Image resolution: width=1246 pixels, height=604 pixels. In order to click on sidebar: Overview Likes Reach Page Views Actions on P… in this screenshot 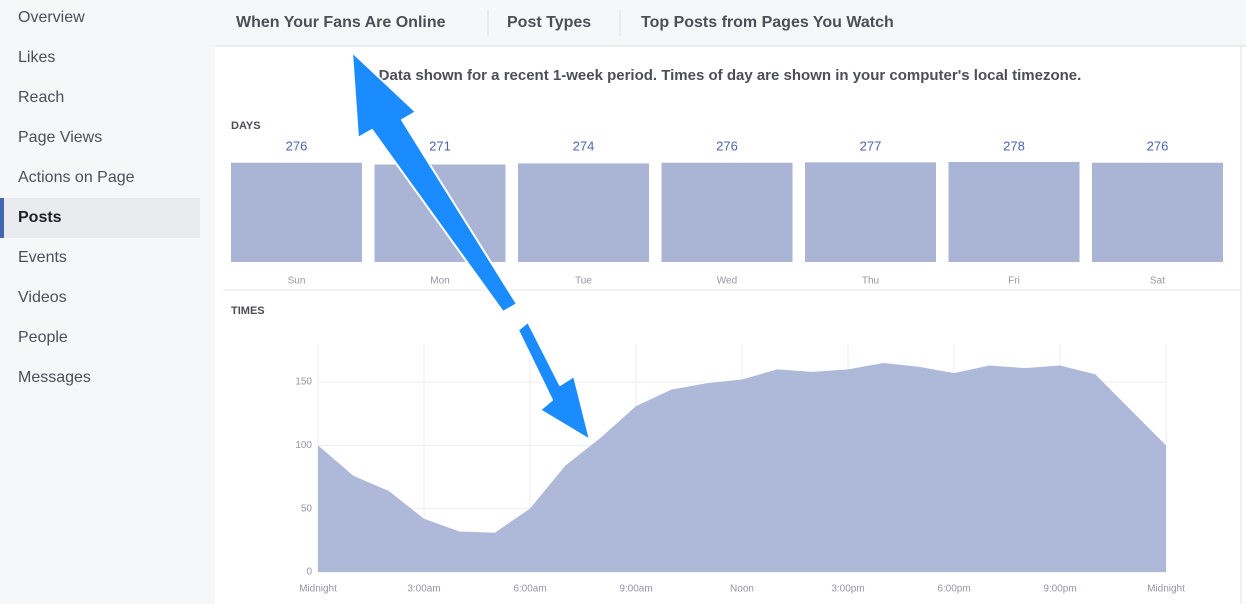, I will do `click(100, 197)`.